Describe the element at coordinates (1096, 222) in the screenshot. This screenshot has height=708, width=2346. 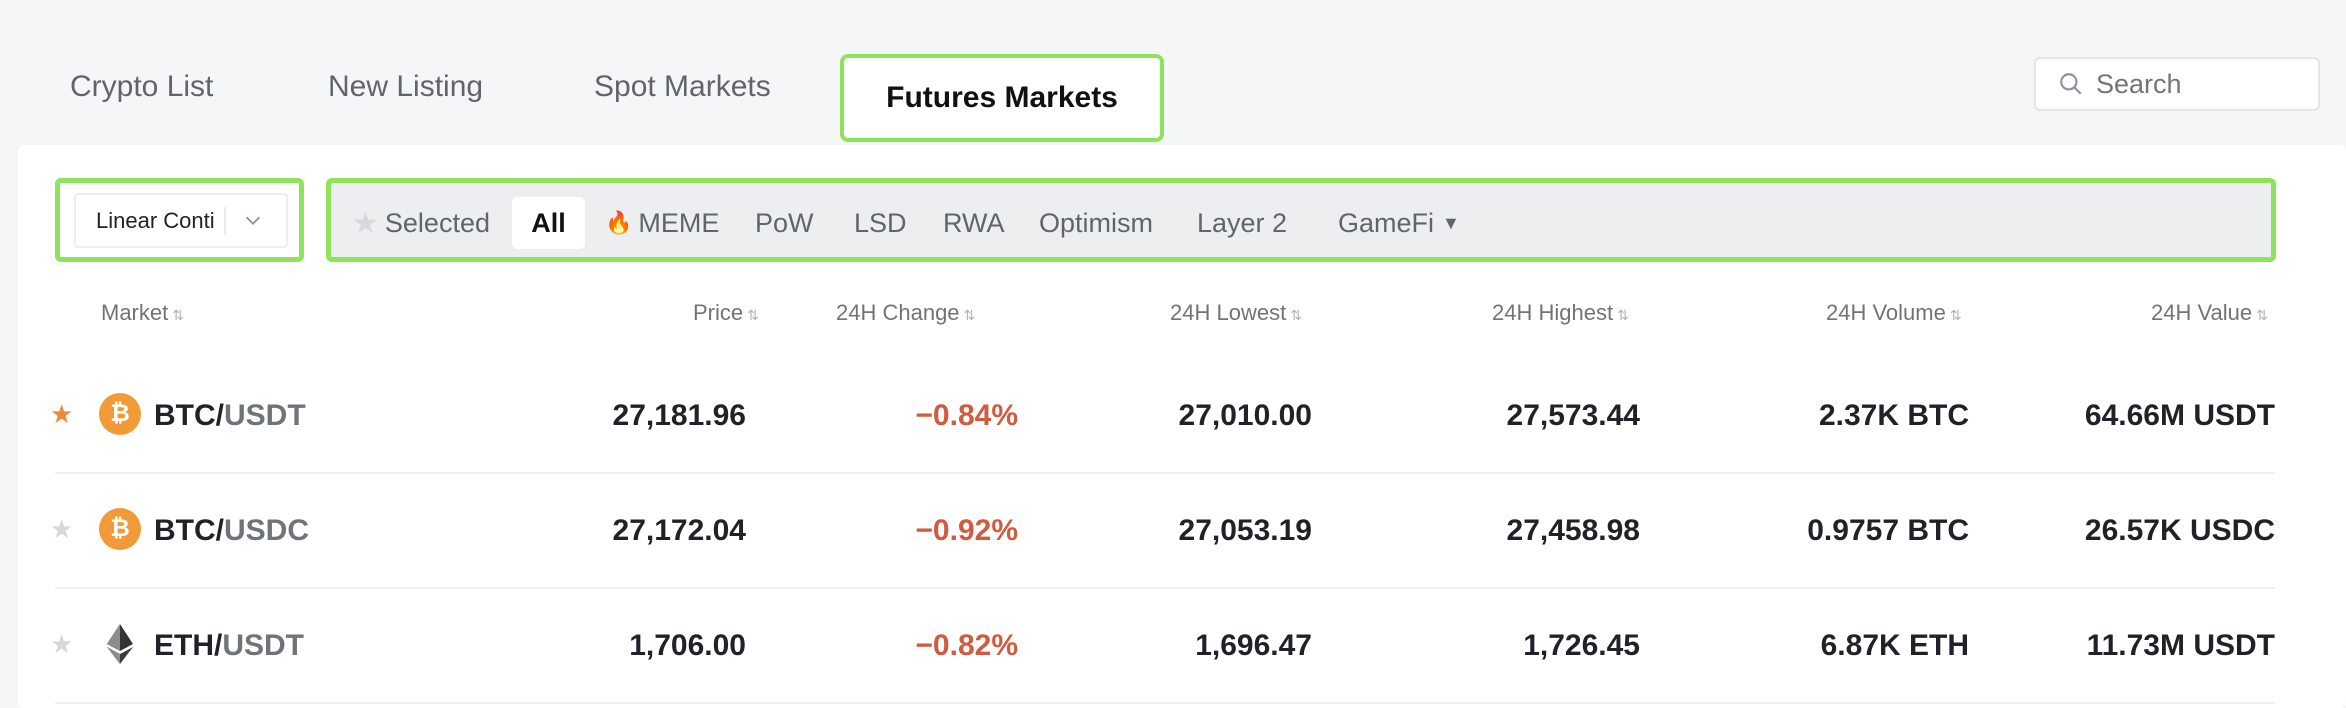
I see `filter-optimism: Optimism` at that location.